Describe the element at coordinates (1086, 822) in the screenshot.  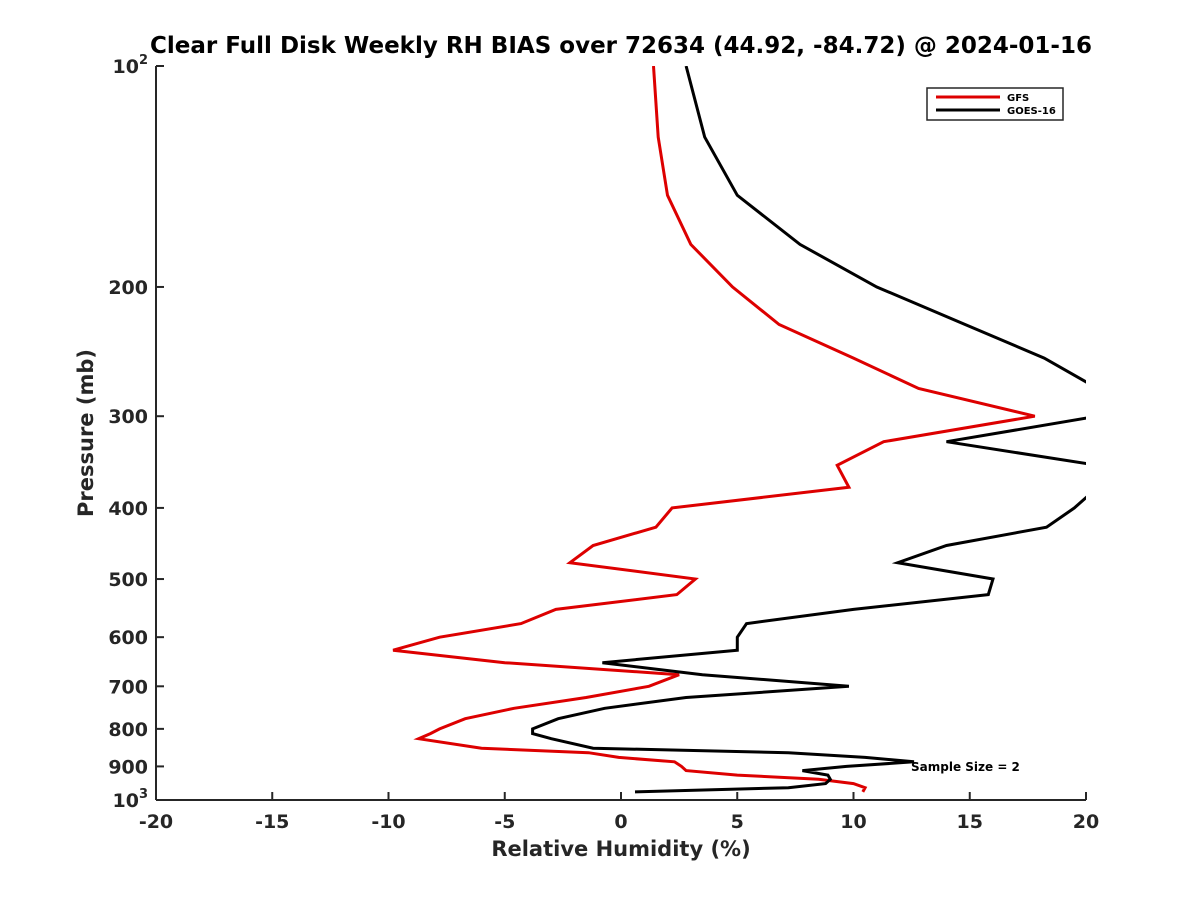
I see `x-tick-label: 20` at that location.